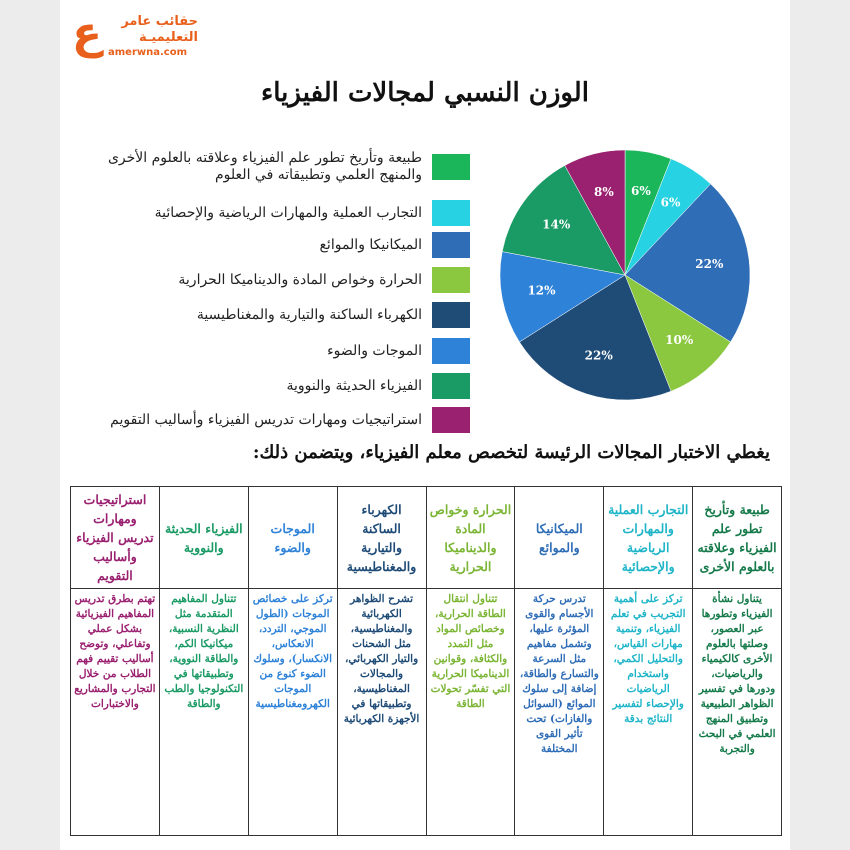 The height and width of the screenshot is (850, 850). I want to click on header-cell: الموجات والضوء, so click(292, 537).